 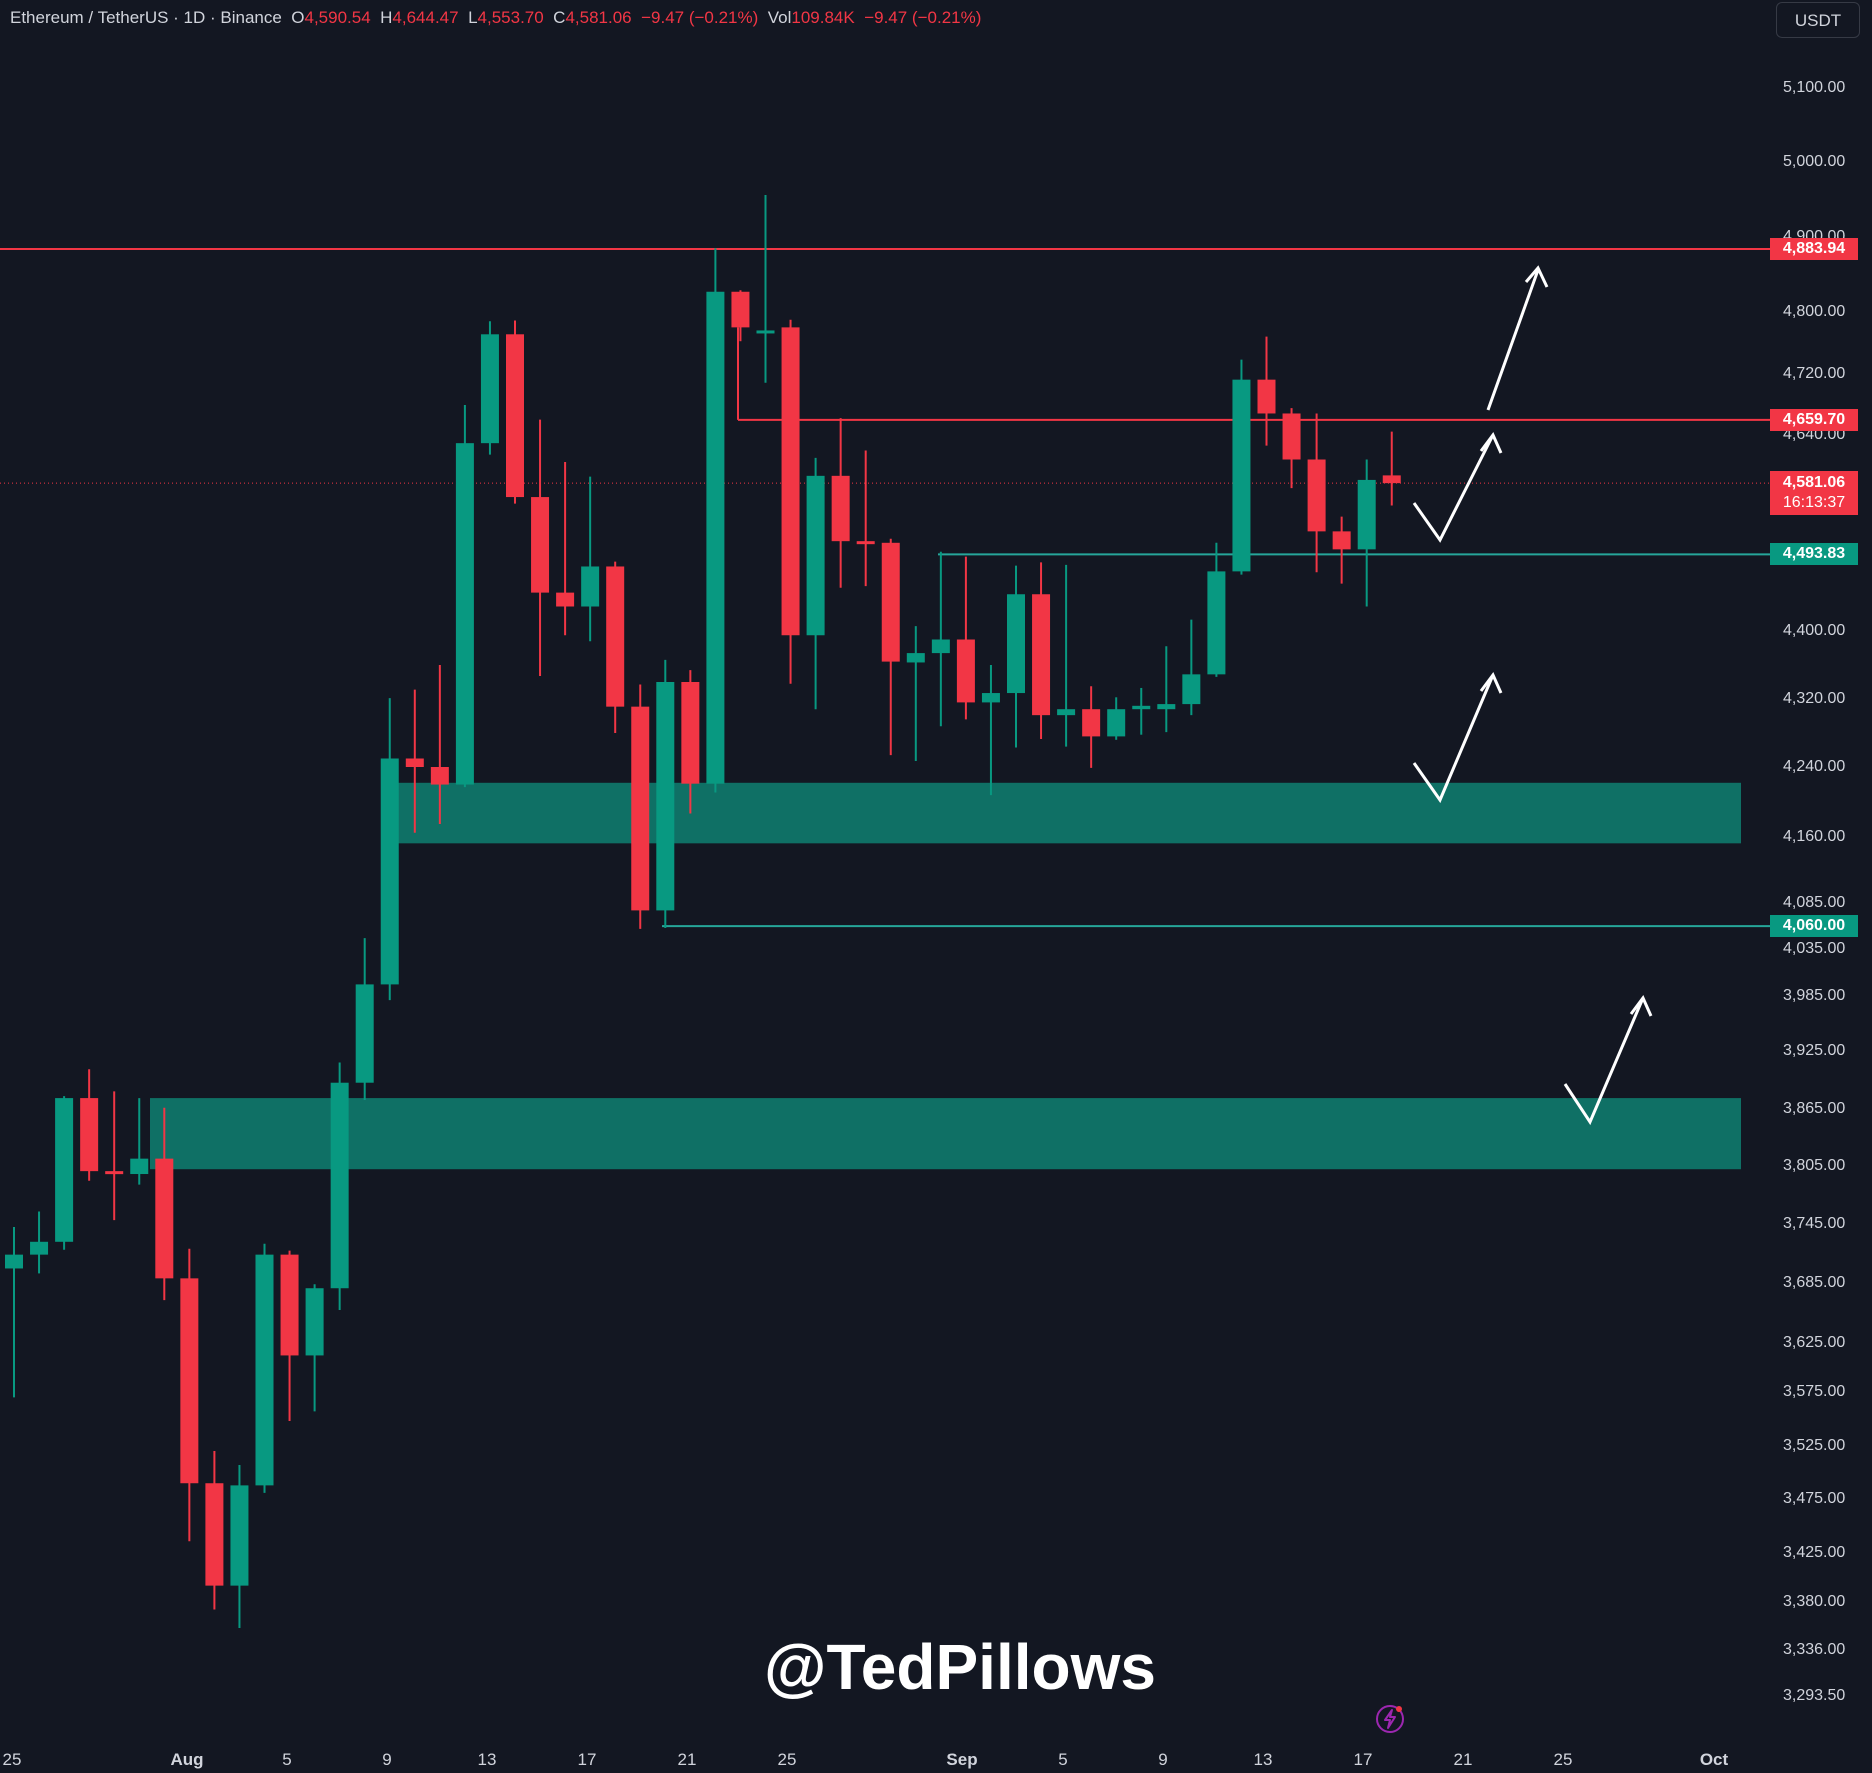 I want to click on close-label: C, so click(x=559, y=17).